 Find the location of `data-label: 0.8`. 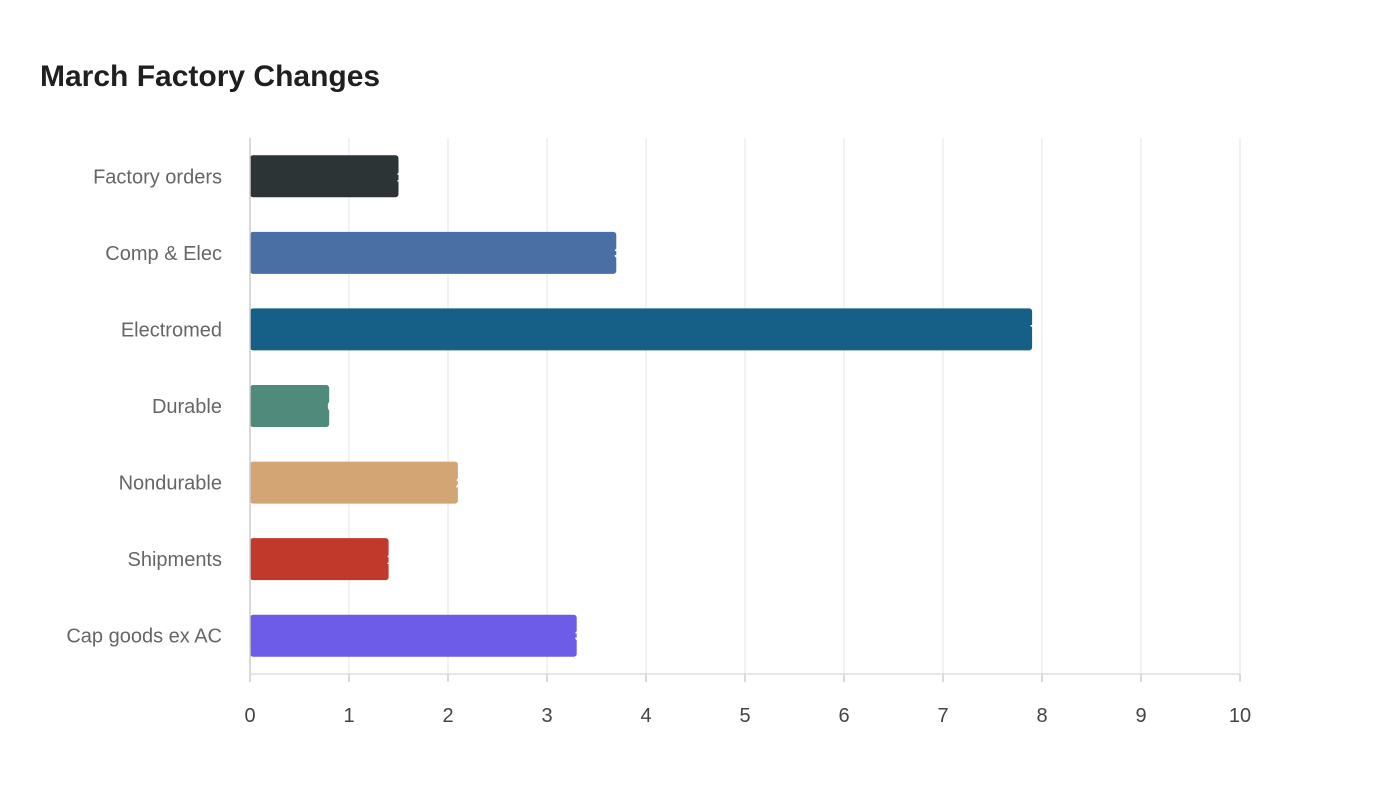

data-label: 0.8 is located at coordinates (337, 406).